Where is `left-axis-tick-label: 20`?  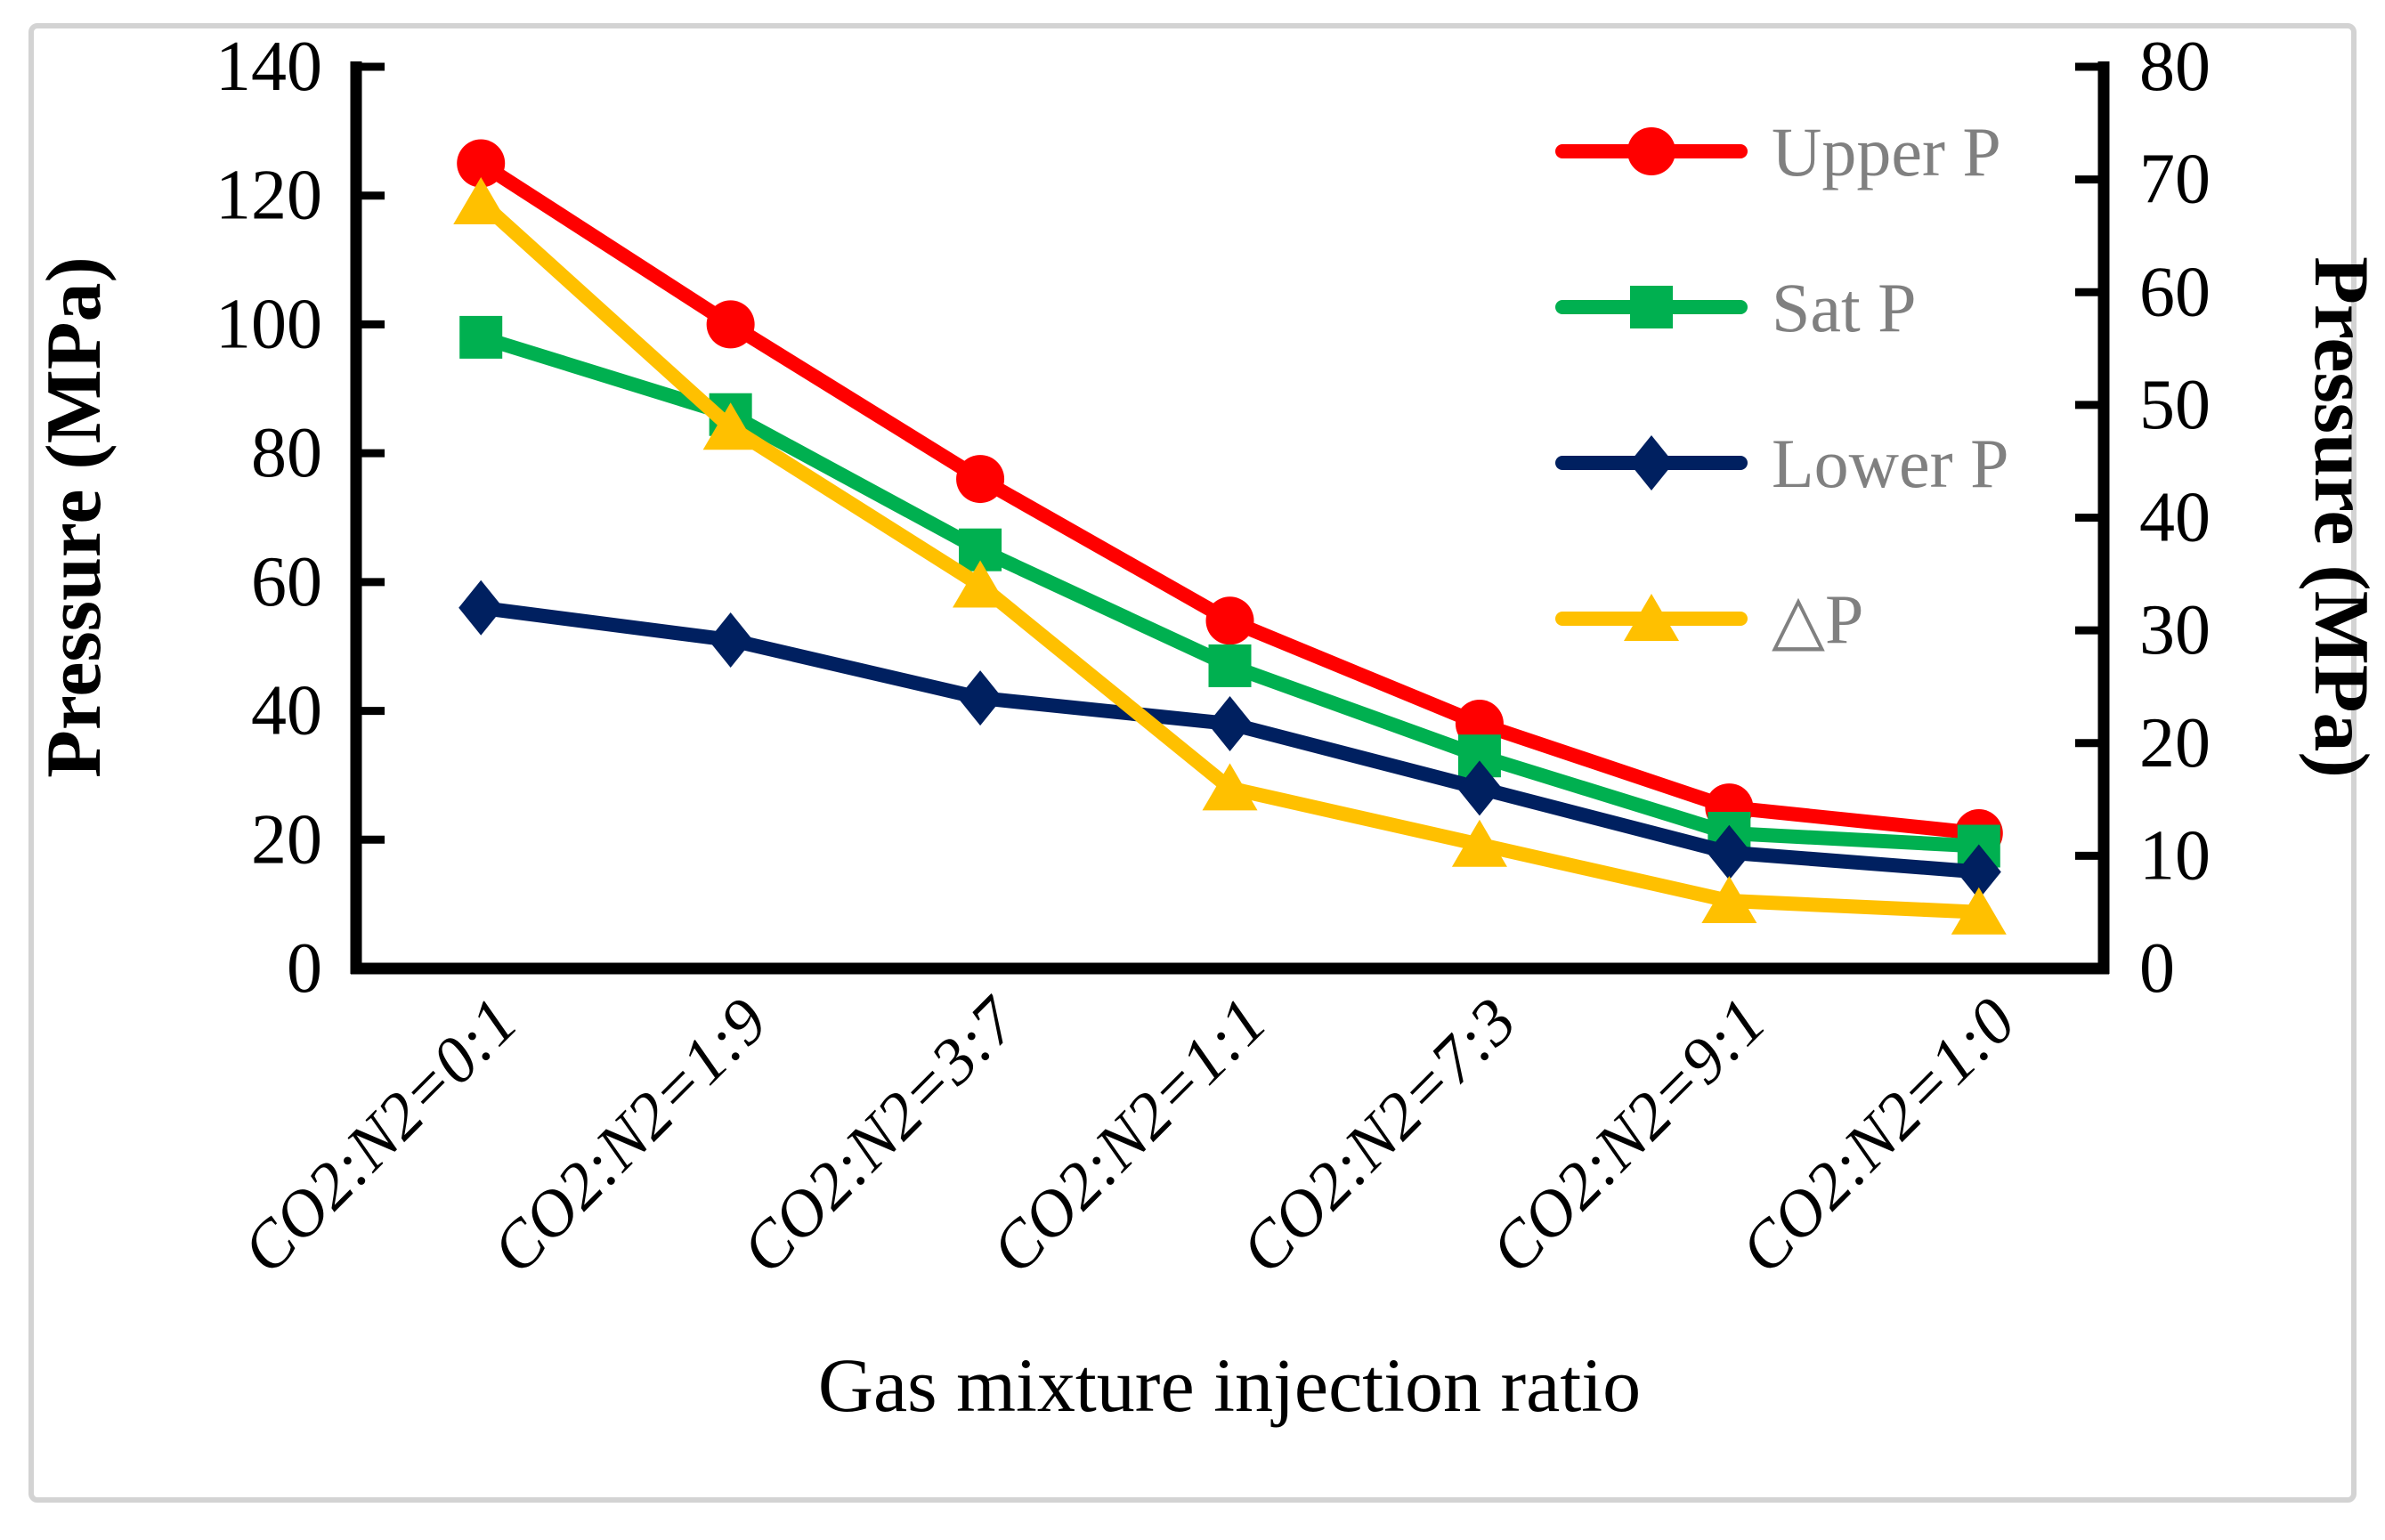 left-axis-tick-label: 20 is located at coordinates (286, 839).